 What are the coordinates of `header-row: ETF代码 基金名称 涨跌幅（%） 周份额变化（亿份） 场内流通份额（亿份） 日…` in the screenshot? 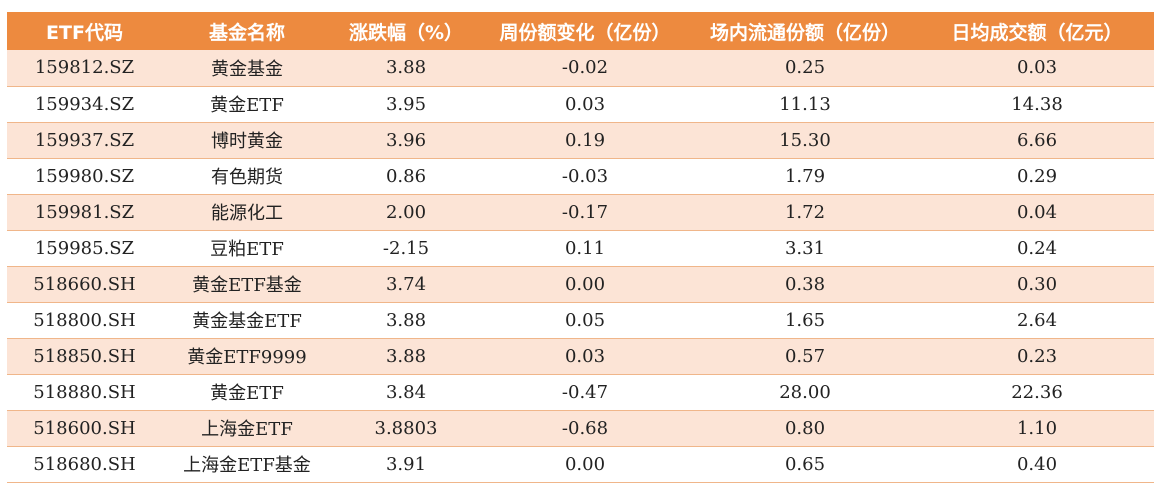 It's located at (580, 31).